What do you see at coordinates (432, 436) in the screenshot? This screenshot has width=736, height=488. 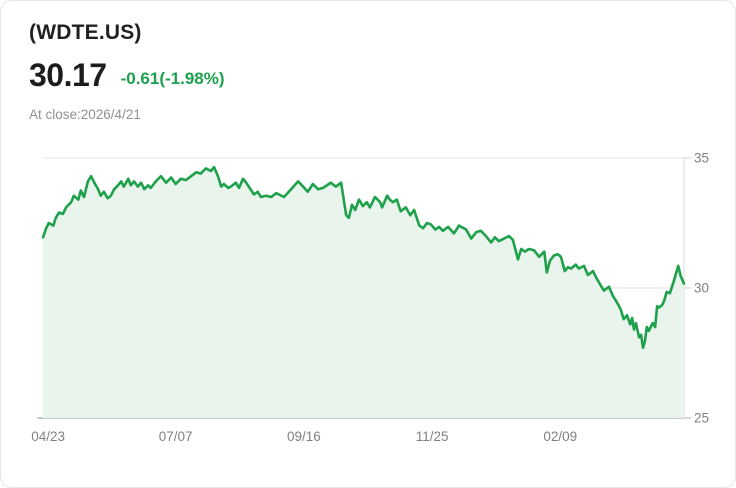 I see `x-axis-label: 11/25` at bounding box center [432, 436].